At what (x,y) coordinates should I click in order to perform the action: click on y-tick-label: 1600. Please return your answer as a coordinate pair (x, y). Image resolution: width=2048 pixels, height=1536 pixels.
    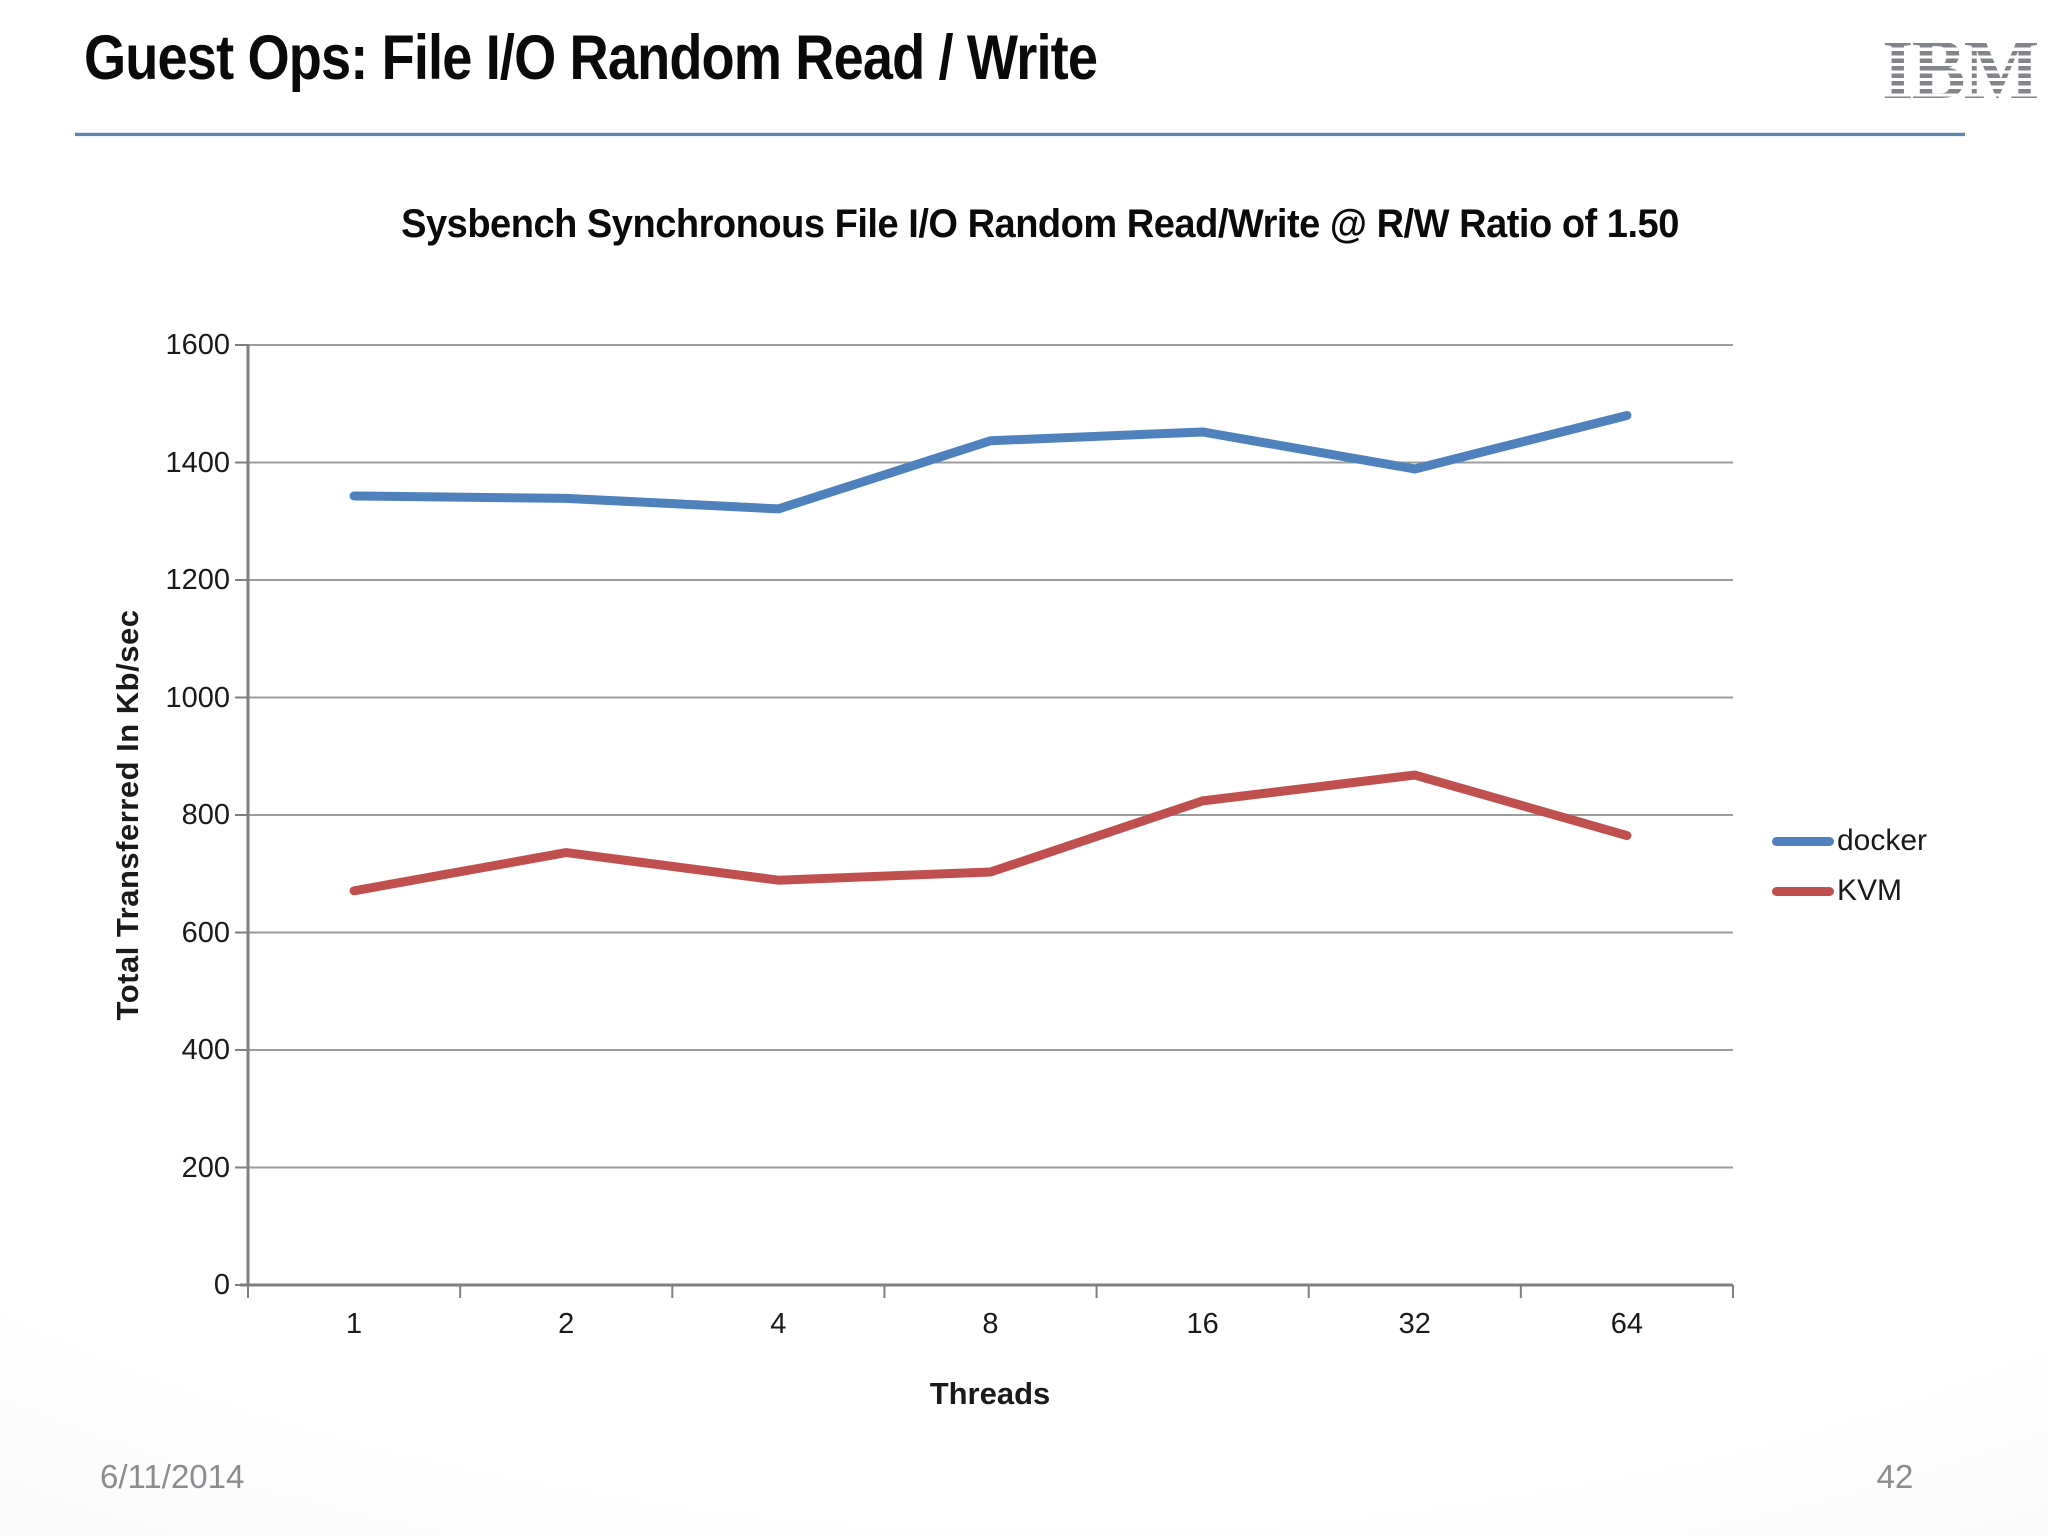
    Looking at the image, I should click on (197, 345).